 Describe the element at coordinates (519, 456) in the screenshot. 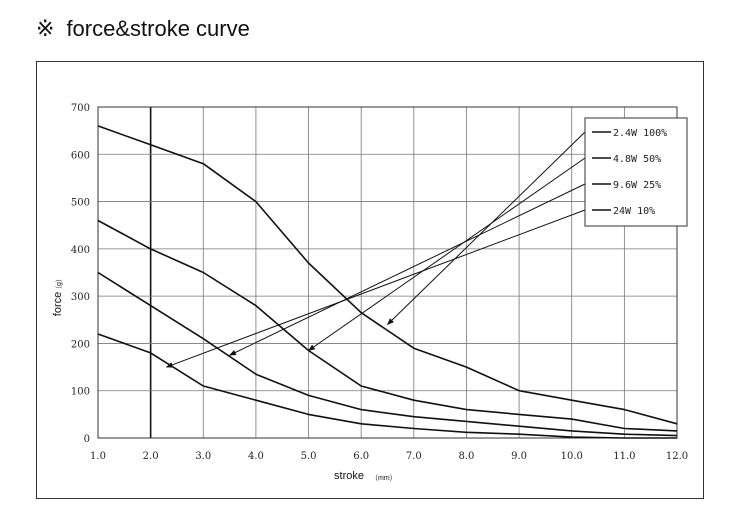

I see `x-tick-label: 9.0` at that location.